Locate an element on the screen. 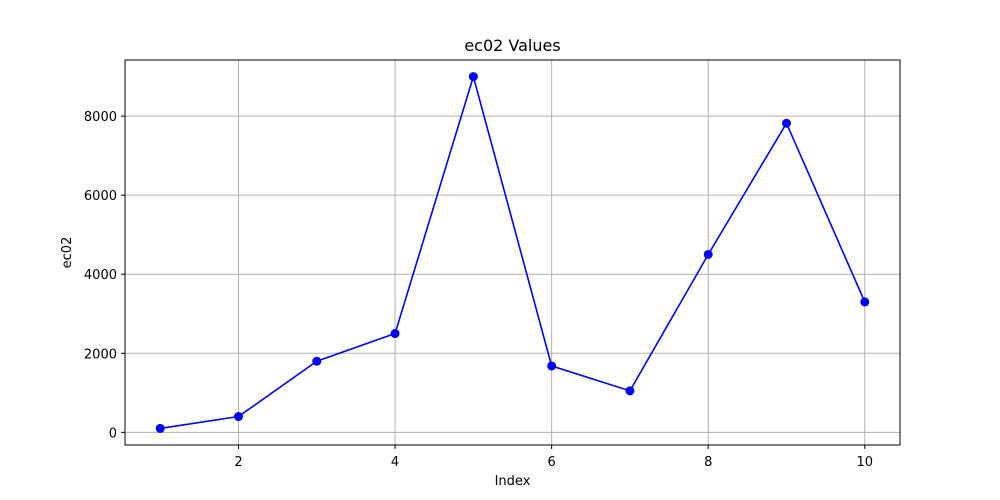  x-tick-label: 4 is located at coordinates (395, 462).